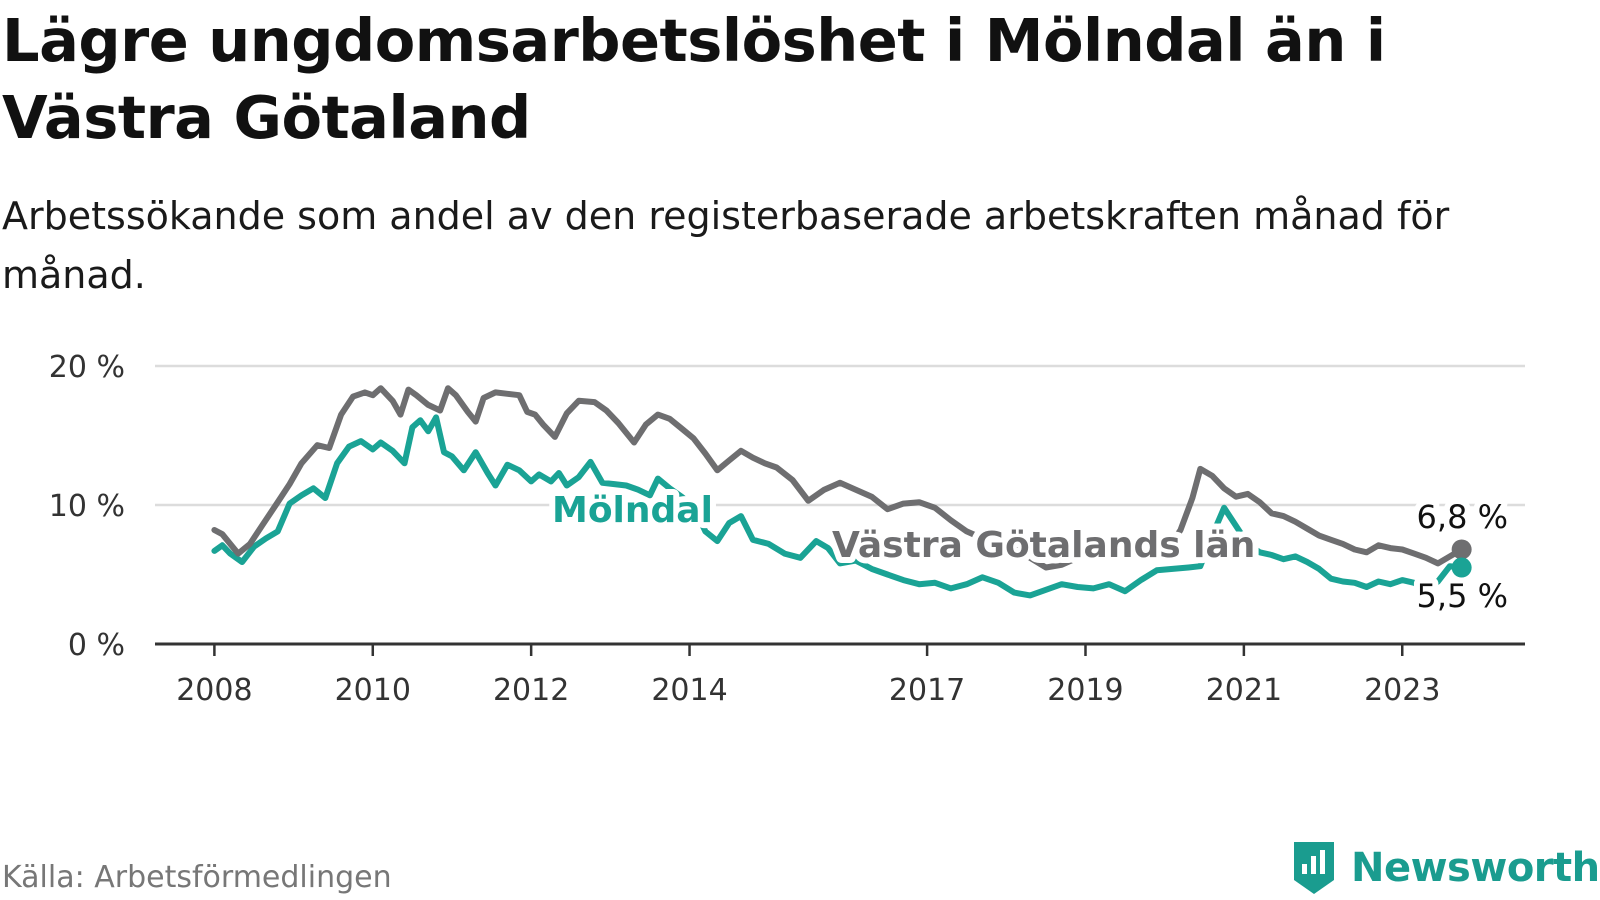 Image resolution: width=1600 pixels, height=900 pixels. Describe the element at coordinates (214, 690) in the screenshot. I see `x-tick-label: 2008` at that location.